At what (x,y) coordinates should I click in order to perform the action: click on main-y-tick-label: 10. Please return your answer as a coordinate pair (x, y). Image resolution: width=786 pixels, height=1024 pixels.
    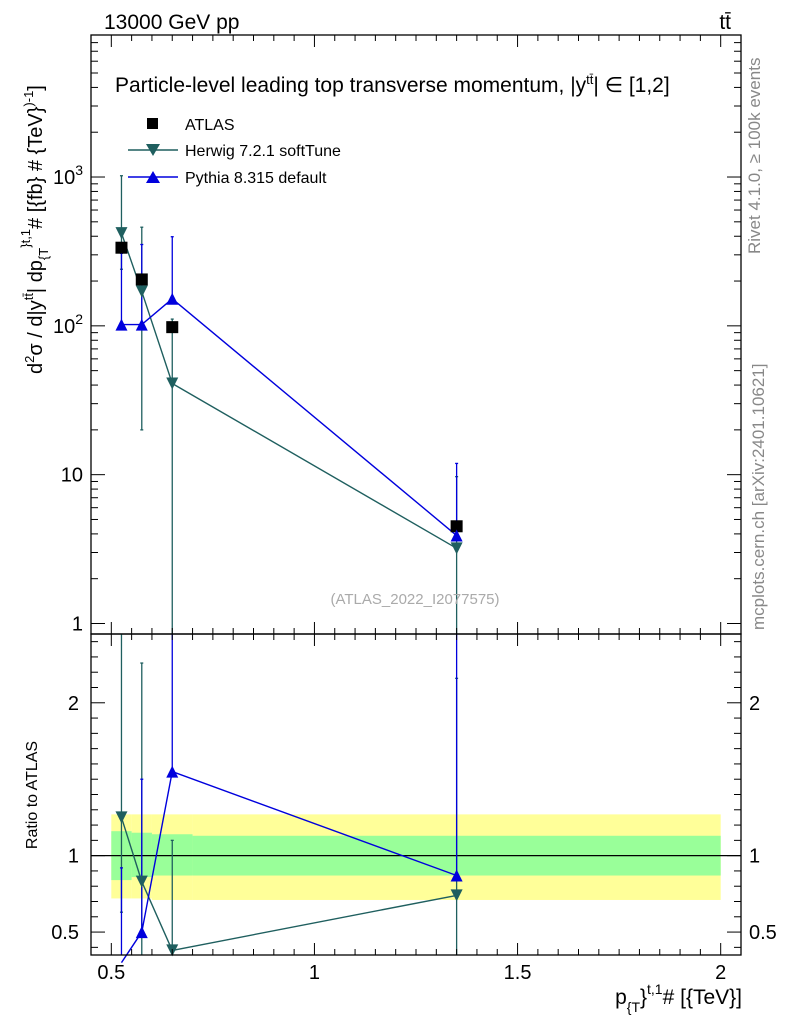
    Looking at the image, I should click on (72, 476).